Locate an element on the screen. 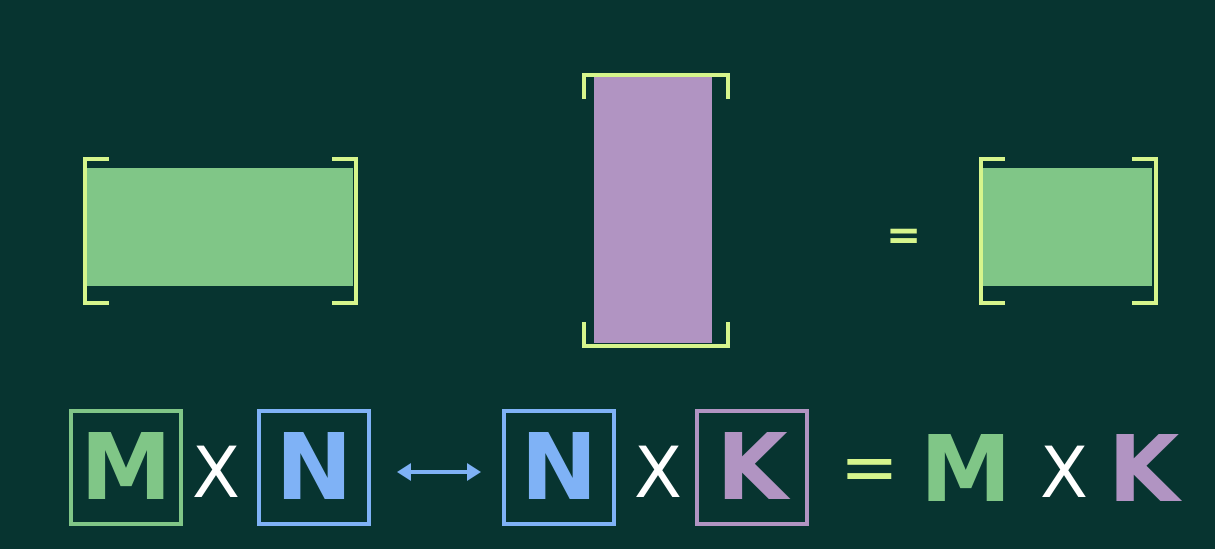  matrix-c-bracket-right is located at coordinates (1145, 231).